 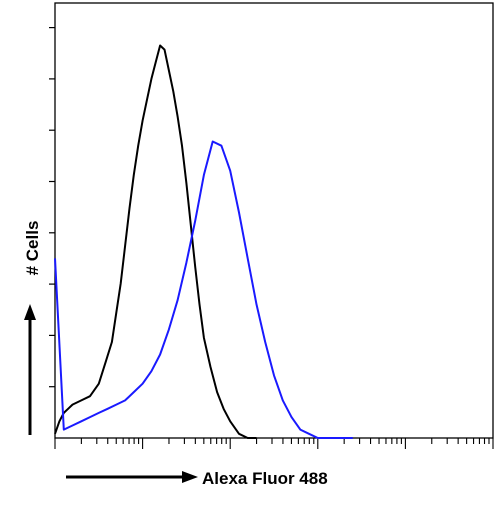 I want to click on x-axis-ticks, so click(x=274, y=443).